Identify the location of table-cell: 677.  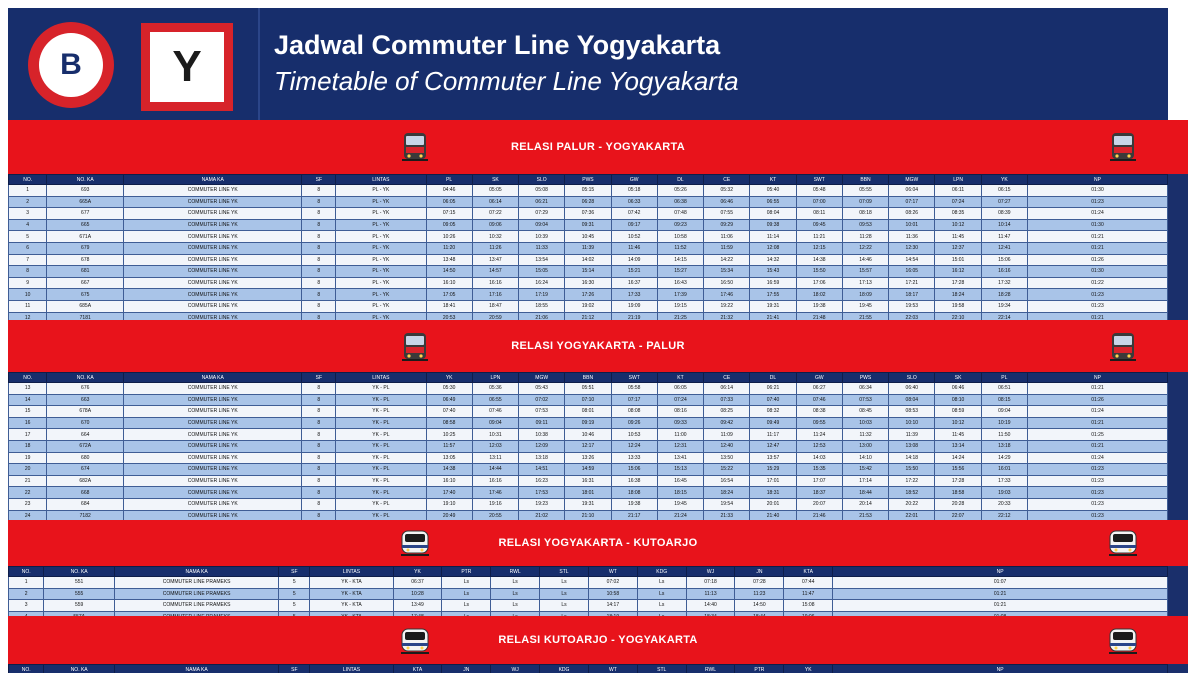
(85, 213).